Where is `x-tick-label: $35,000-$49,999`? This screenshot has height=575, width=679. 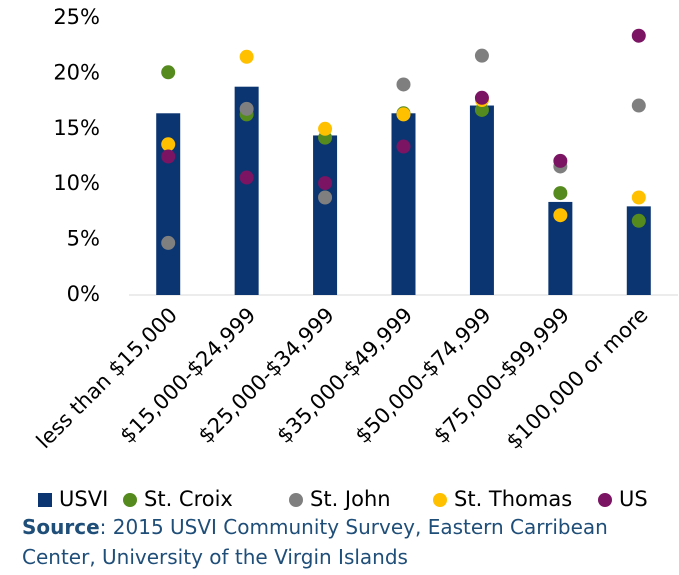 x-tick-label: $35,000-$49,999 is located at coordinates (344, 375).